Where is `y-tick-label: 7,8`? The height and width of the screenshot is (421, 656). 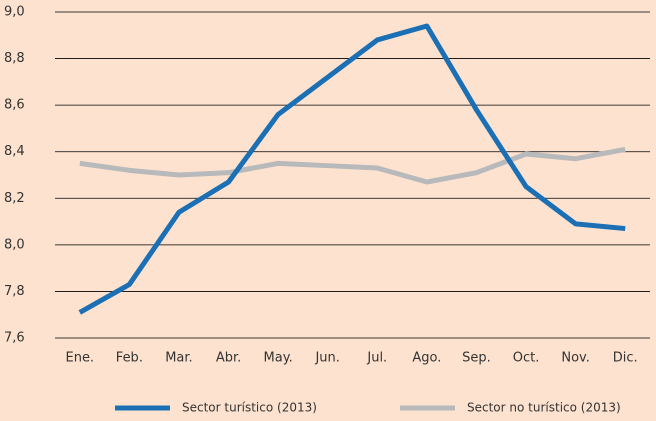 y-tick-label: 7,8 is located at coordinates (14, 291).